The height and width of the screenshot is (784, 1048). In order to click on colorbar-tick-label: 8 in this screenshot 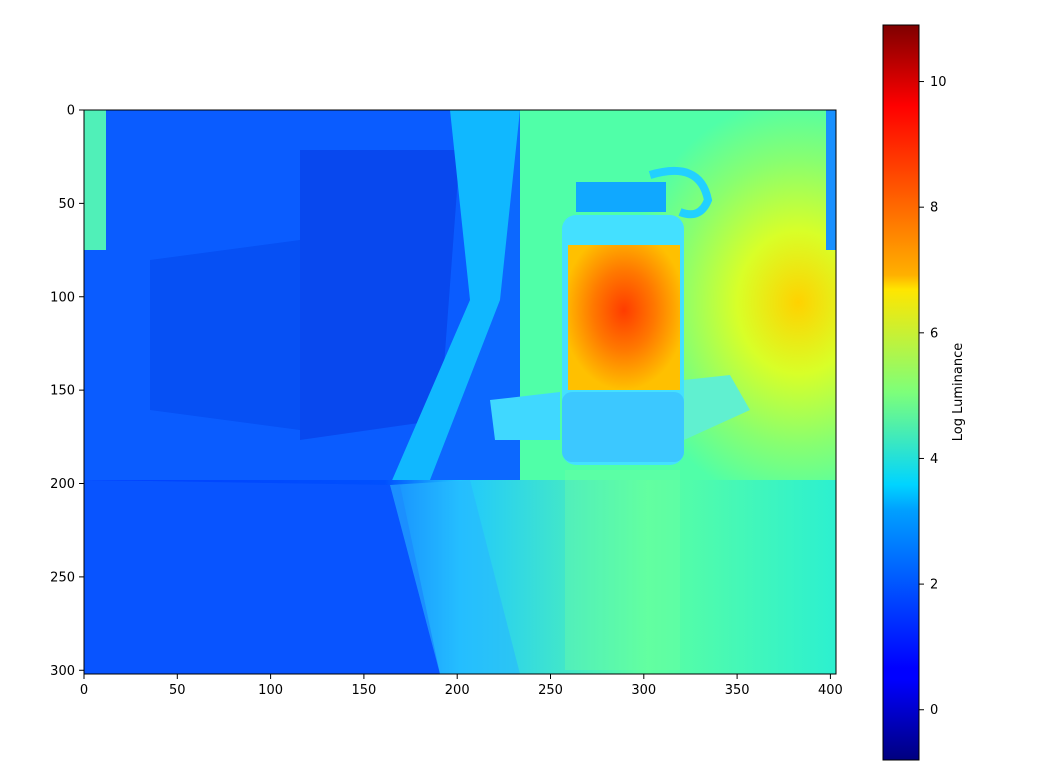, I will do `click(934, 208)`.